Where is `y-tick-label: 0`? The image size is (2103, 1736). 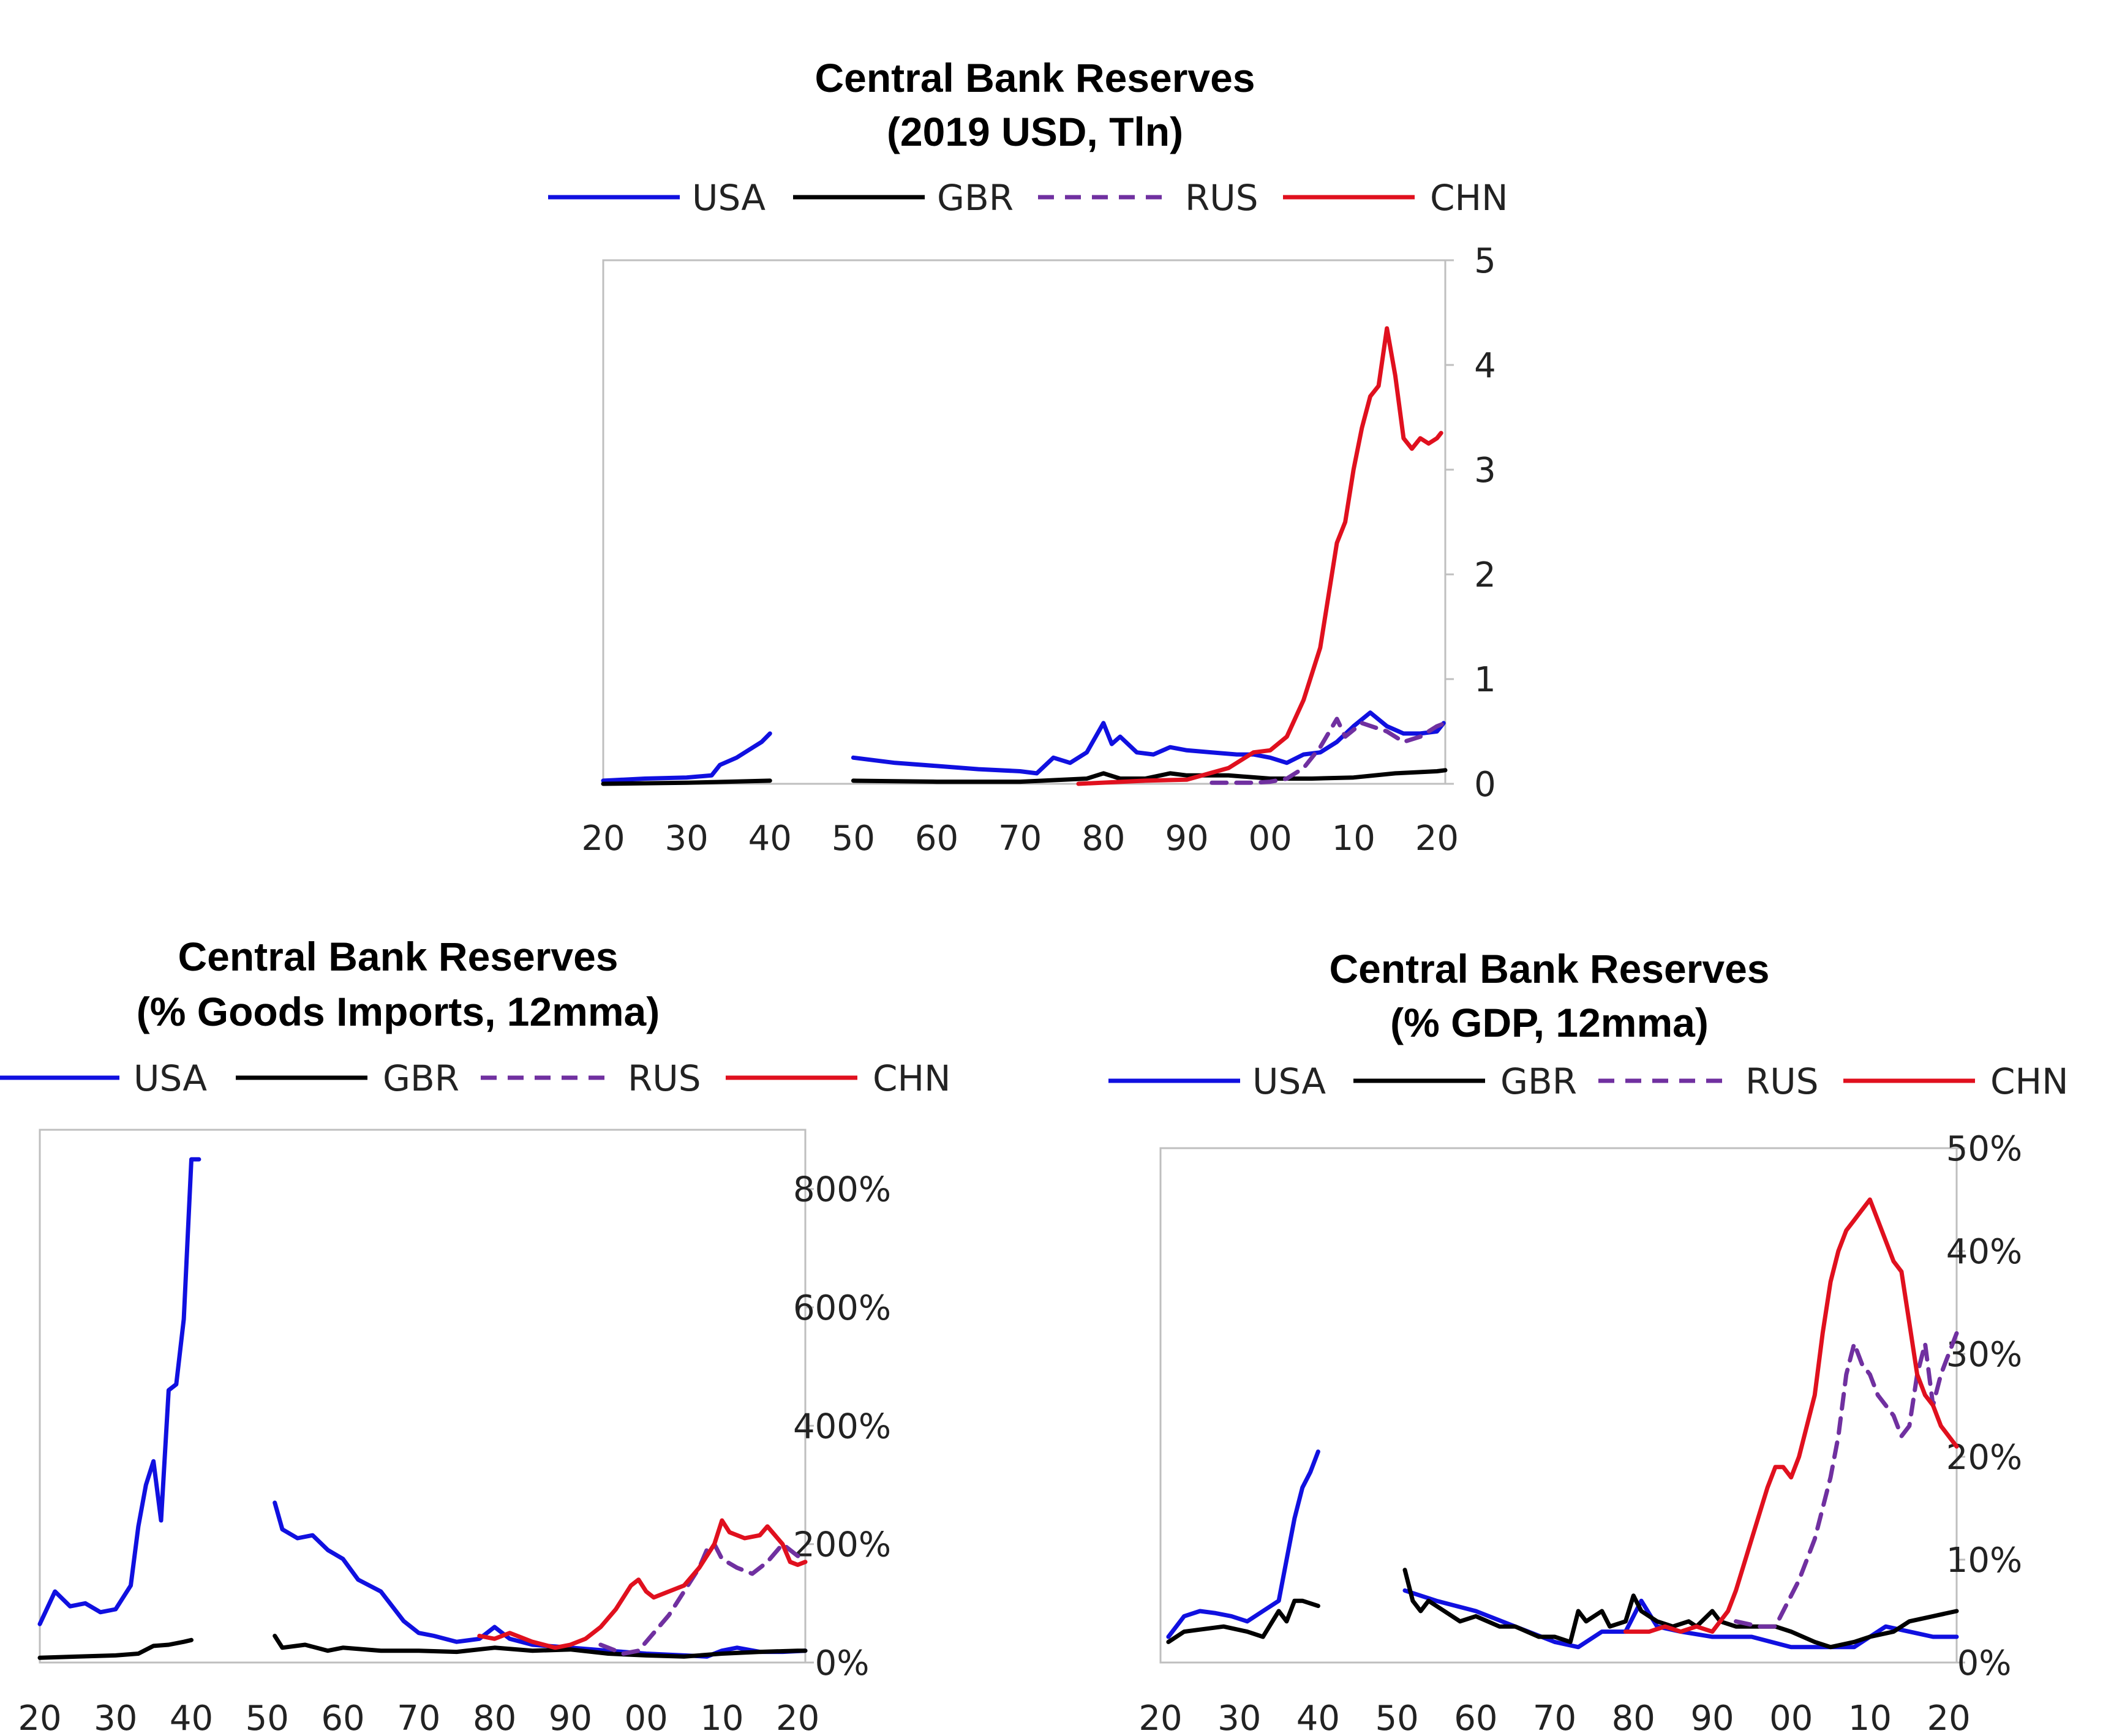
y-tick-label: 0 is located at coordinates (1485, 785).